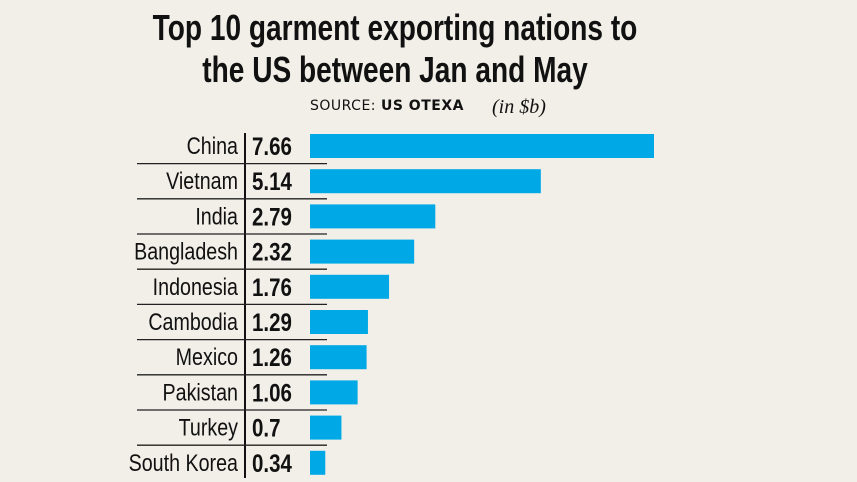  What do you see at coordinates (343, 106) in the screenshot?
I see `source-label: SOURCE:` at bounding box center [343, 106].